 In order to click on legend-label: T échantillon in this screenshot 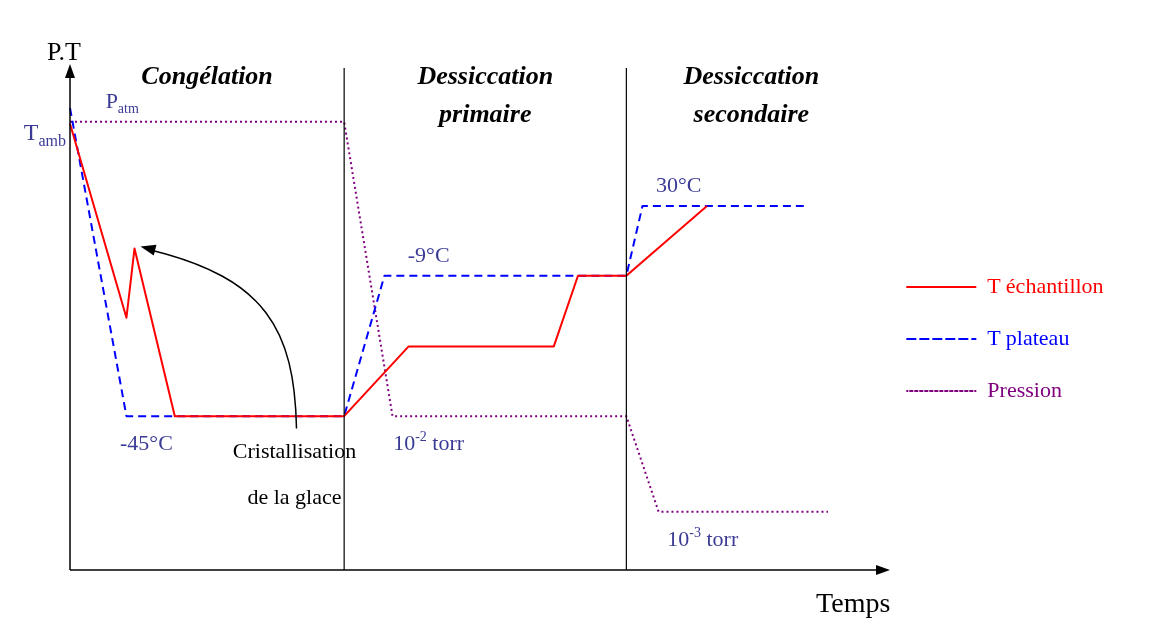, I will do `click(1045, 285)`.